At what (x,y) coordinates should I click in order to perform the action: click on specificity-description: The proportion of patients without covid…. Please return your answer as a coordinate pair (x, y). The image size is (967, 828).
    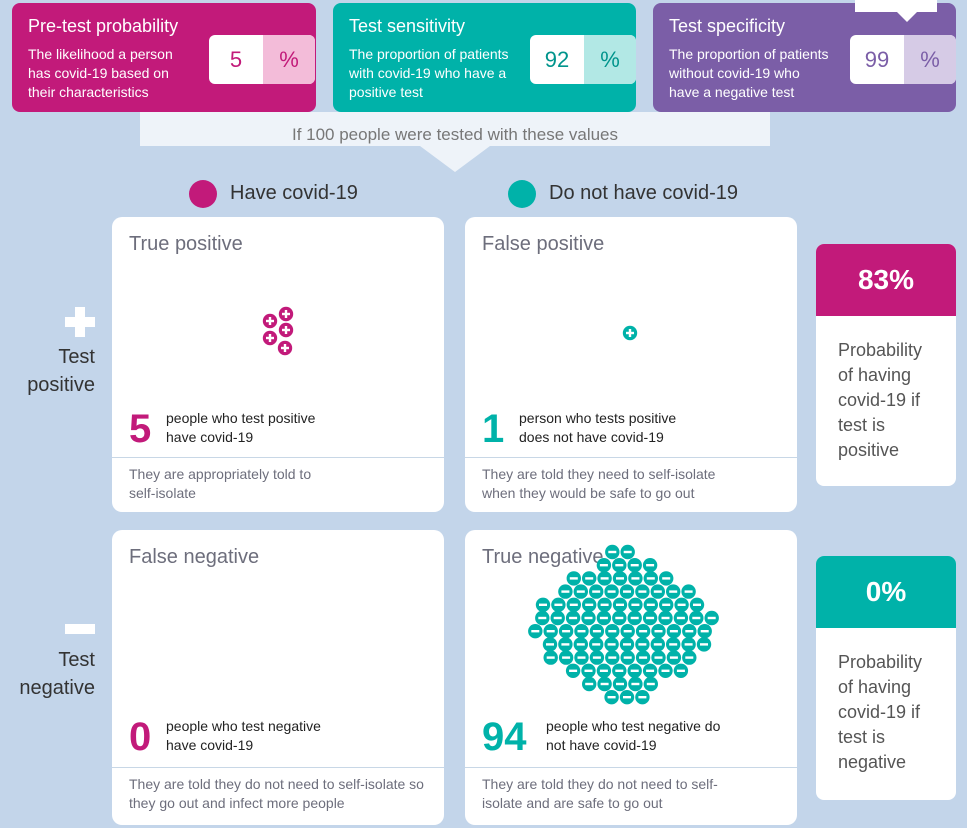
    Looking at the image, I should click on (749, 73).